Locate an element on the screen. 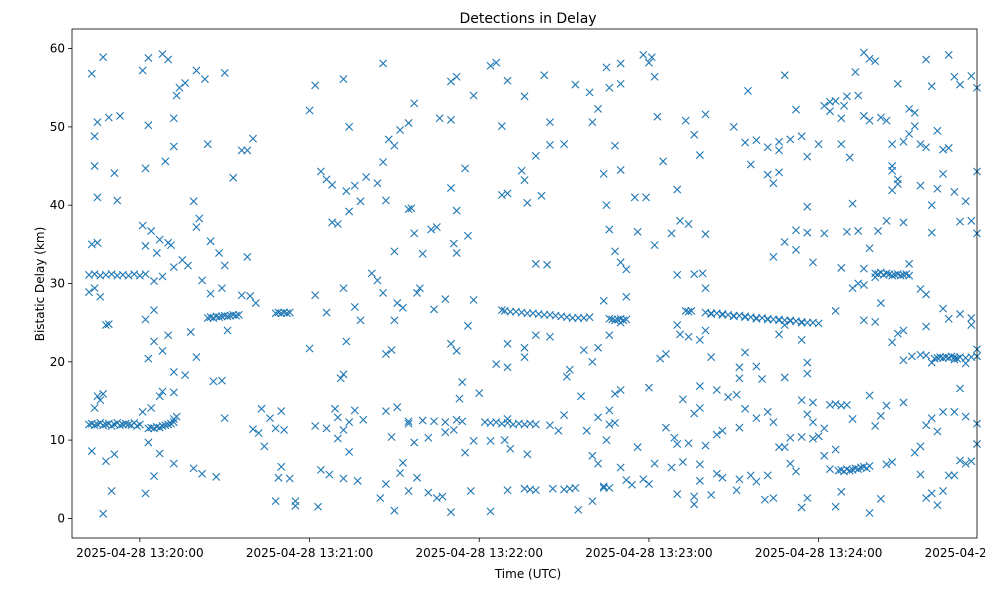  y-axis: 0 10 20 30 40 50 60 is located at coordinates (61, 283).